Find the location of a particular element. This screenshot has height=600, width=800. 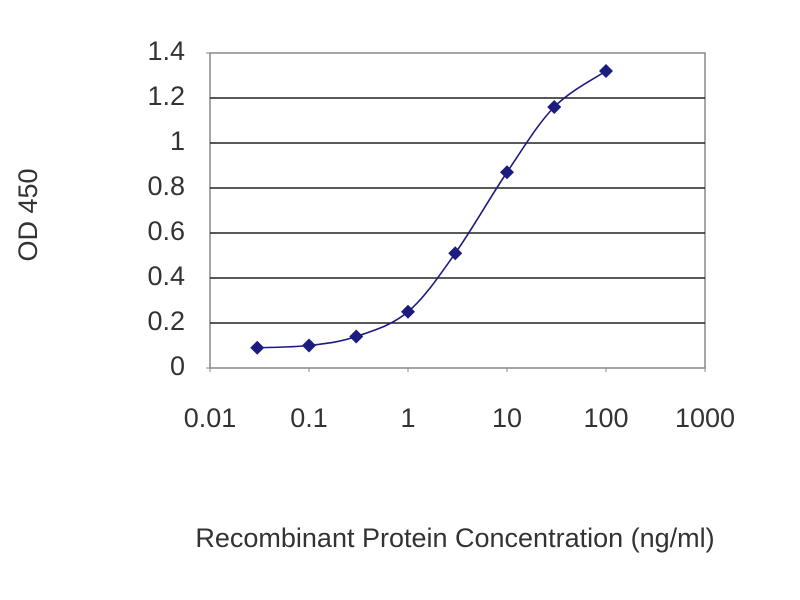

y-tick-label: 1 is located at coordinates (177, 141).